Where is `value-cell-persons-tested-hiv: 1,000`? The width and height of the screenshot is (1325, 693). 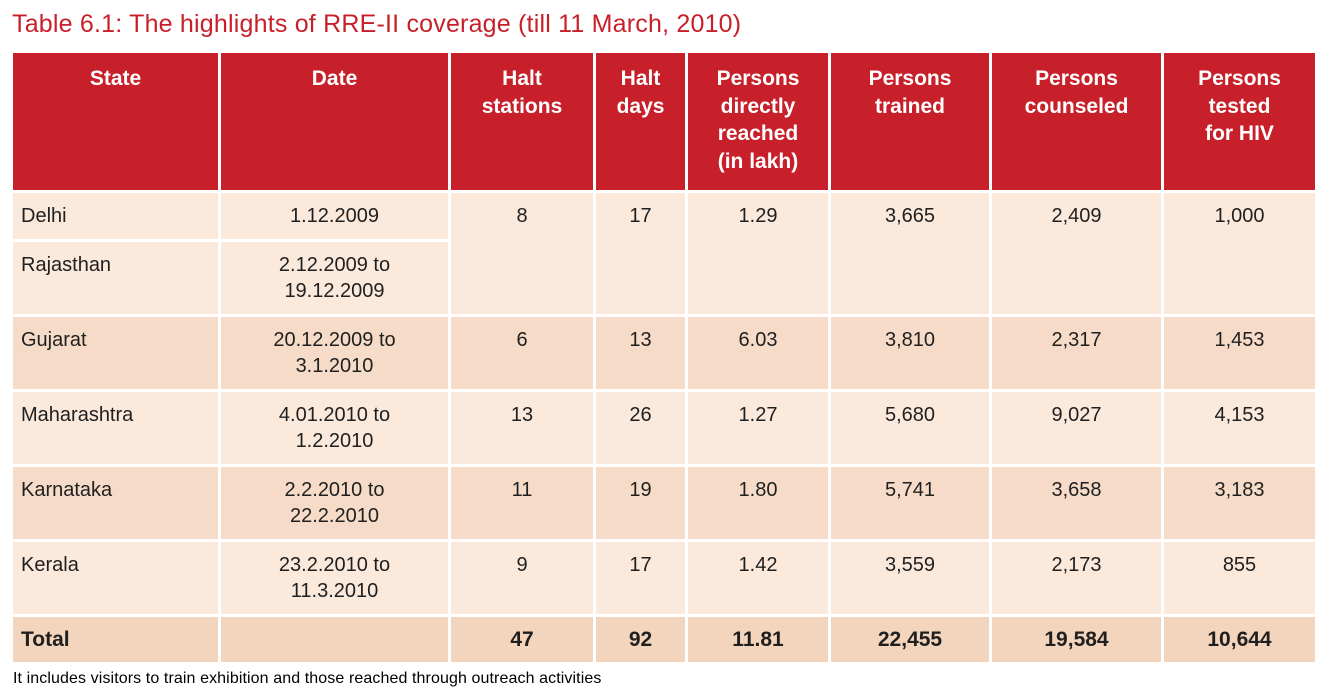 value-cell-persons-tested-hiv: 1,000 is located at coordinates (1239, 253).